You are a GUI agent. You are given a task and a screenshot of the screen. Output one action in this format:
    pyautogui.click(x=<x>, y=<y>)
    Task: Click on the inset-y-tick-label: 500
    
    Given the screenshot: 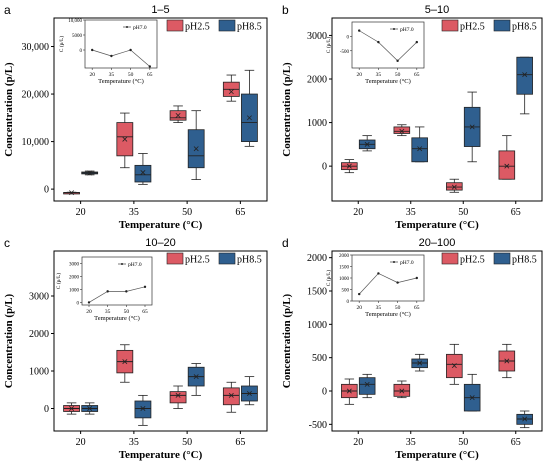 What is the action you would take?
    pyautogui.click(x=346, y=291)
    